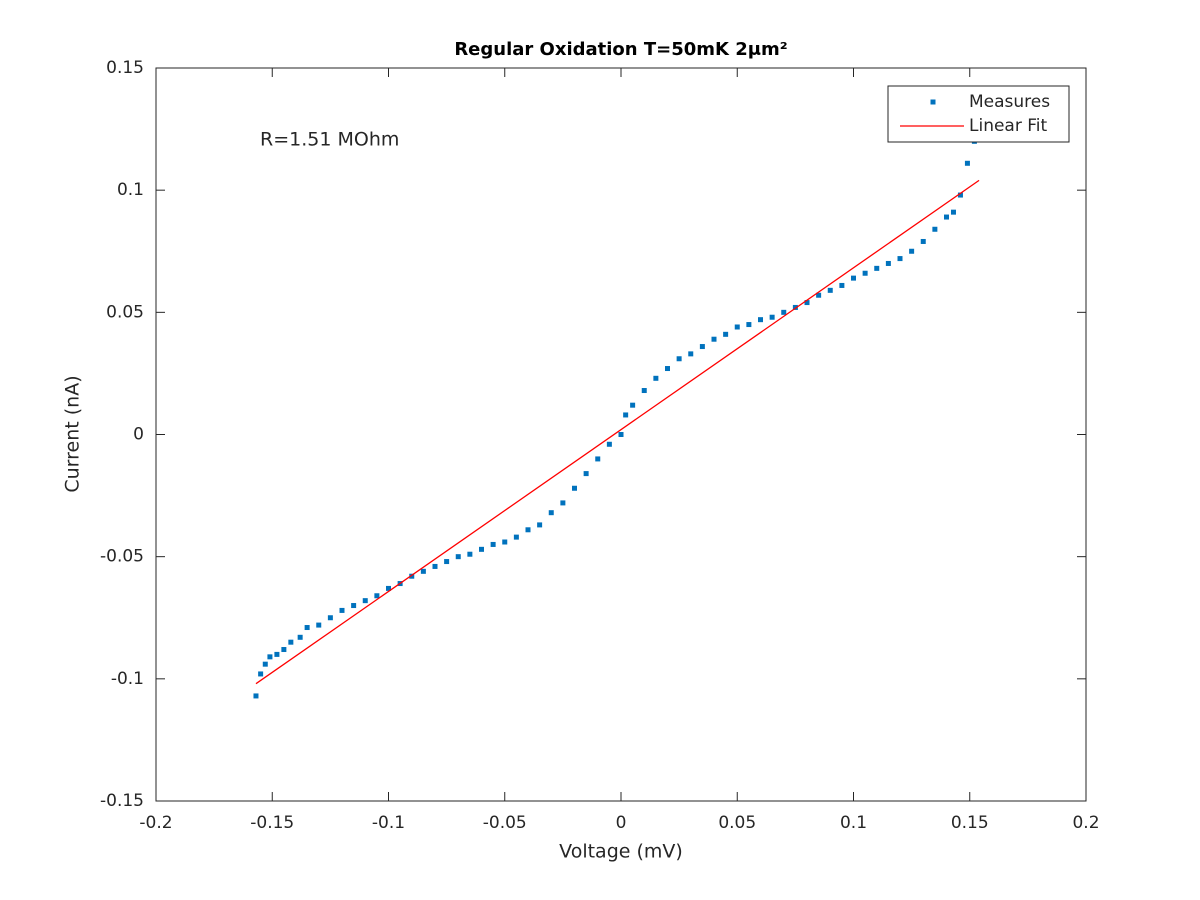  I want to click on x-tick-label: 0.2, so click(1085, 823).